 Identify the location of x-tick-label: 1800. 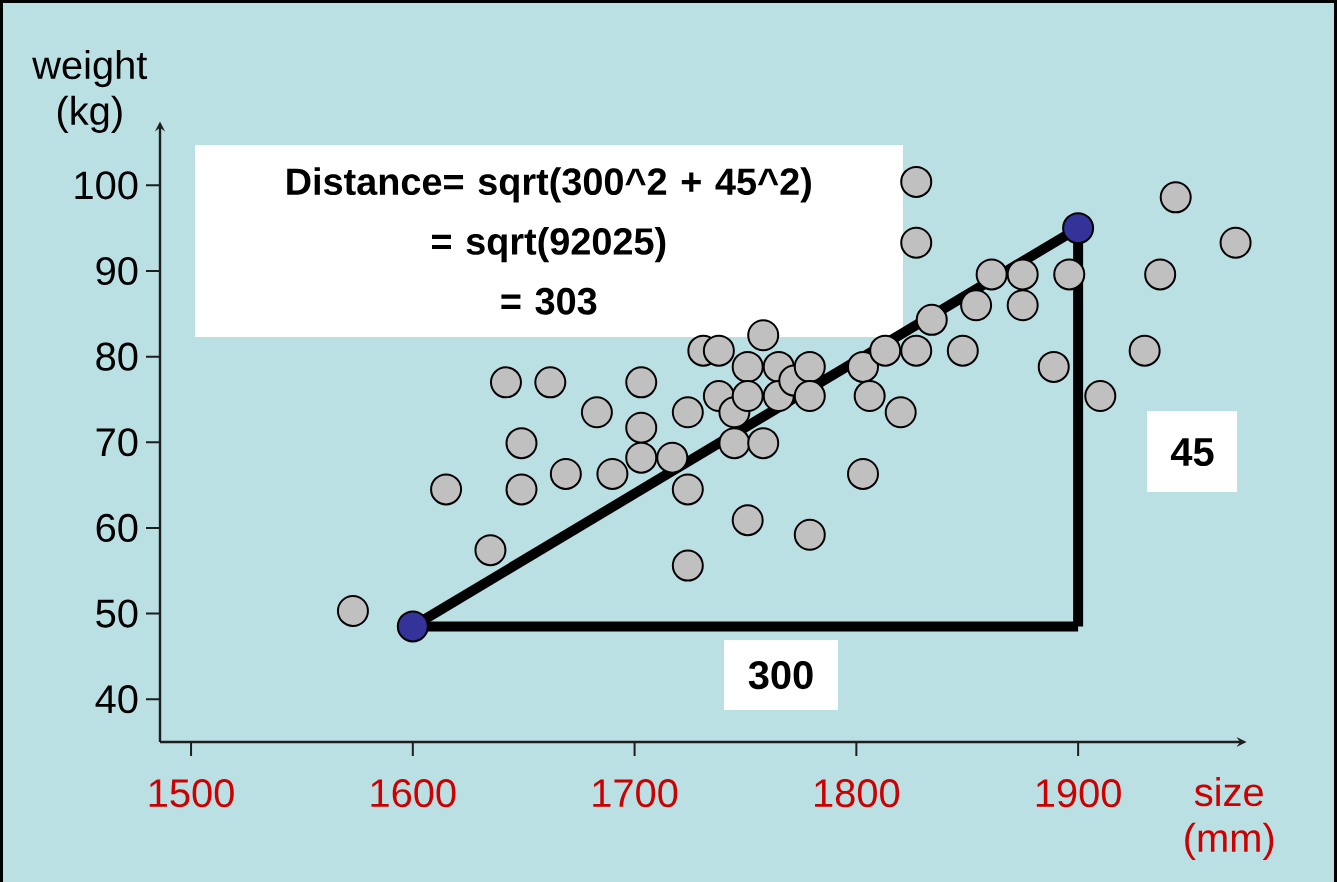
(857, 793).